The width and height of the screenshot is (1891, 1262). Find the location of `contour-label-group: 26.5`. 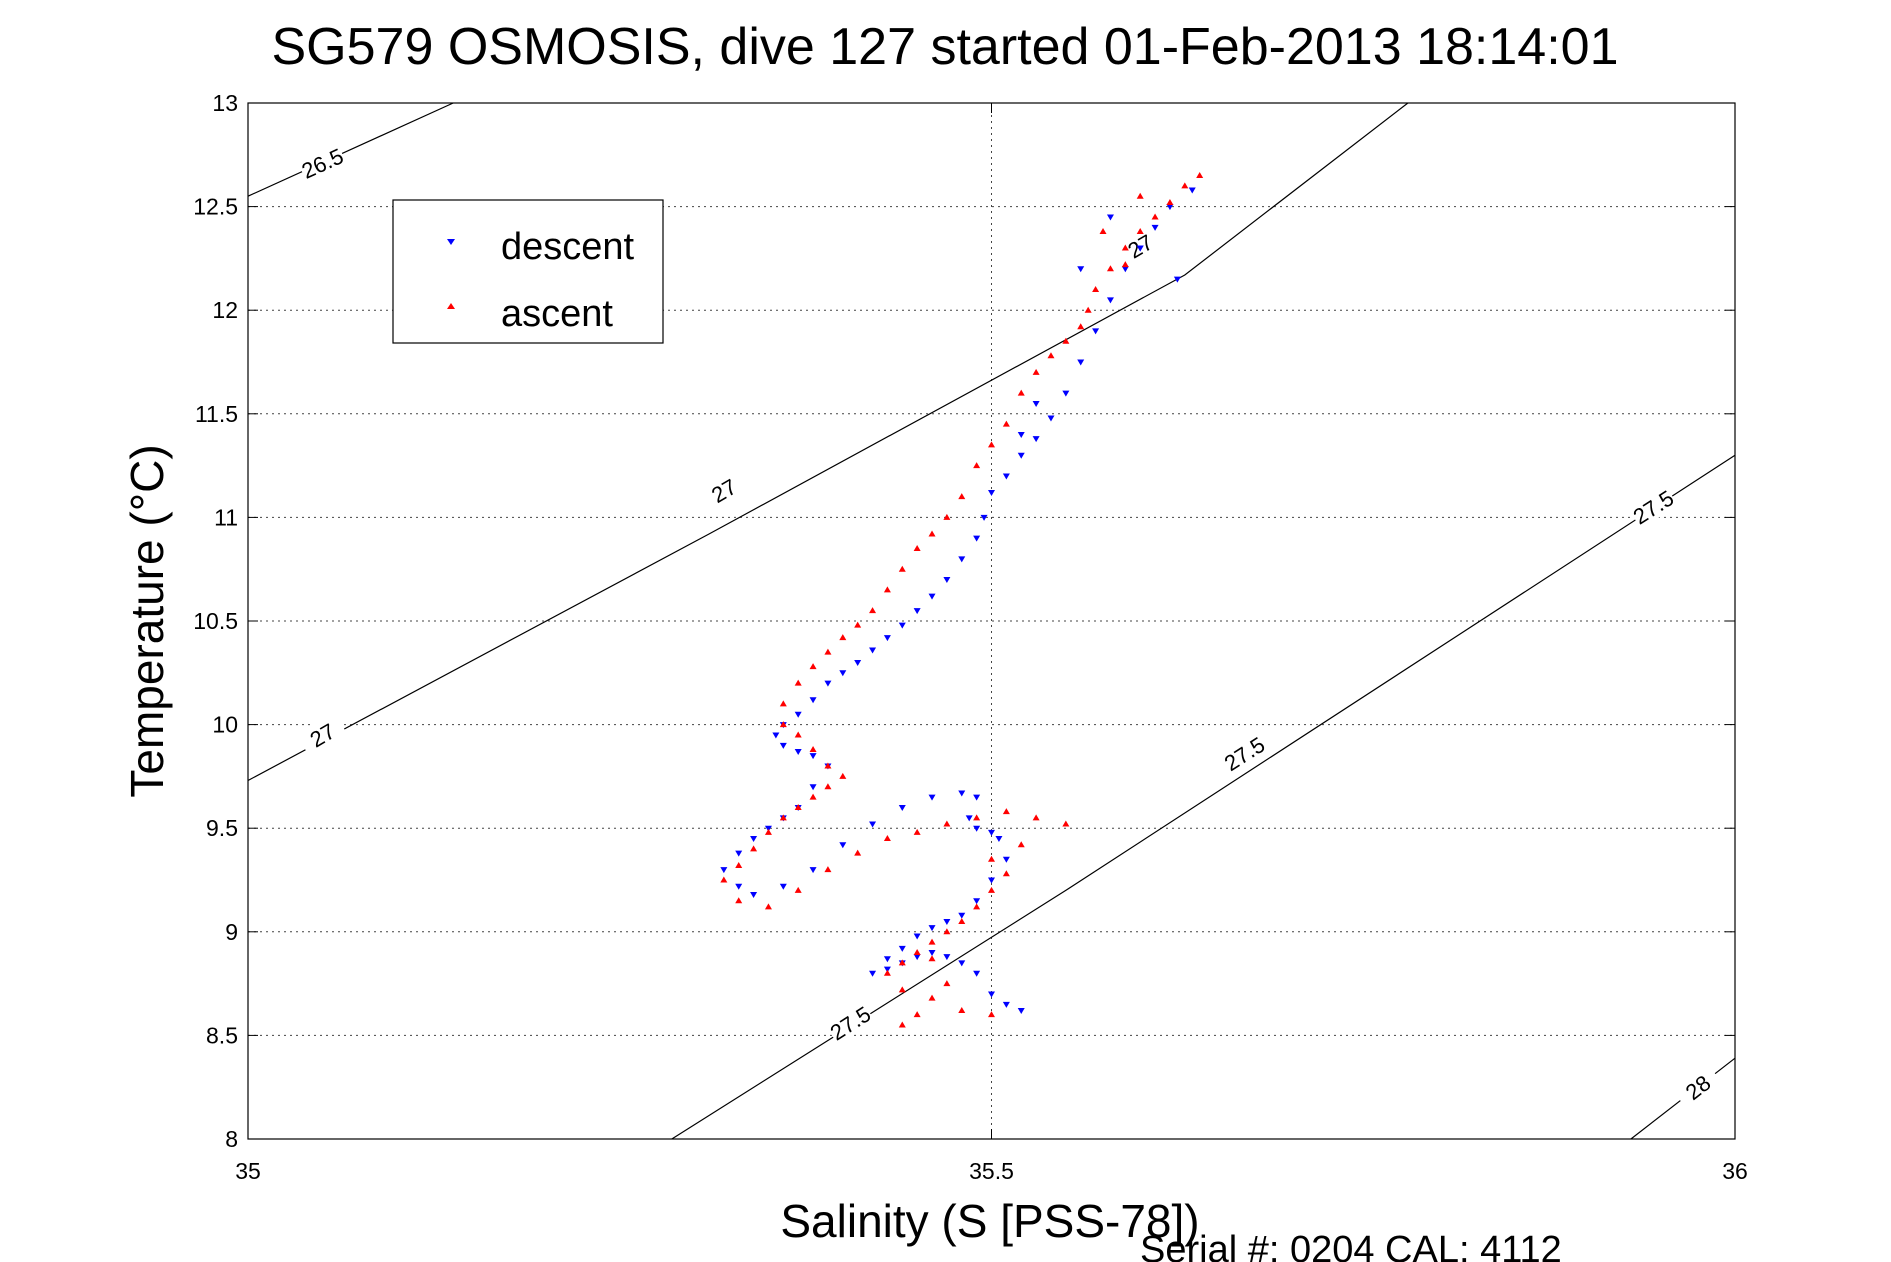

contour-label-group: 26.5 is located at coordinates (322, 162).